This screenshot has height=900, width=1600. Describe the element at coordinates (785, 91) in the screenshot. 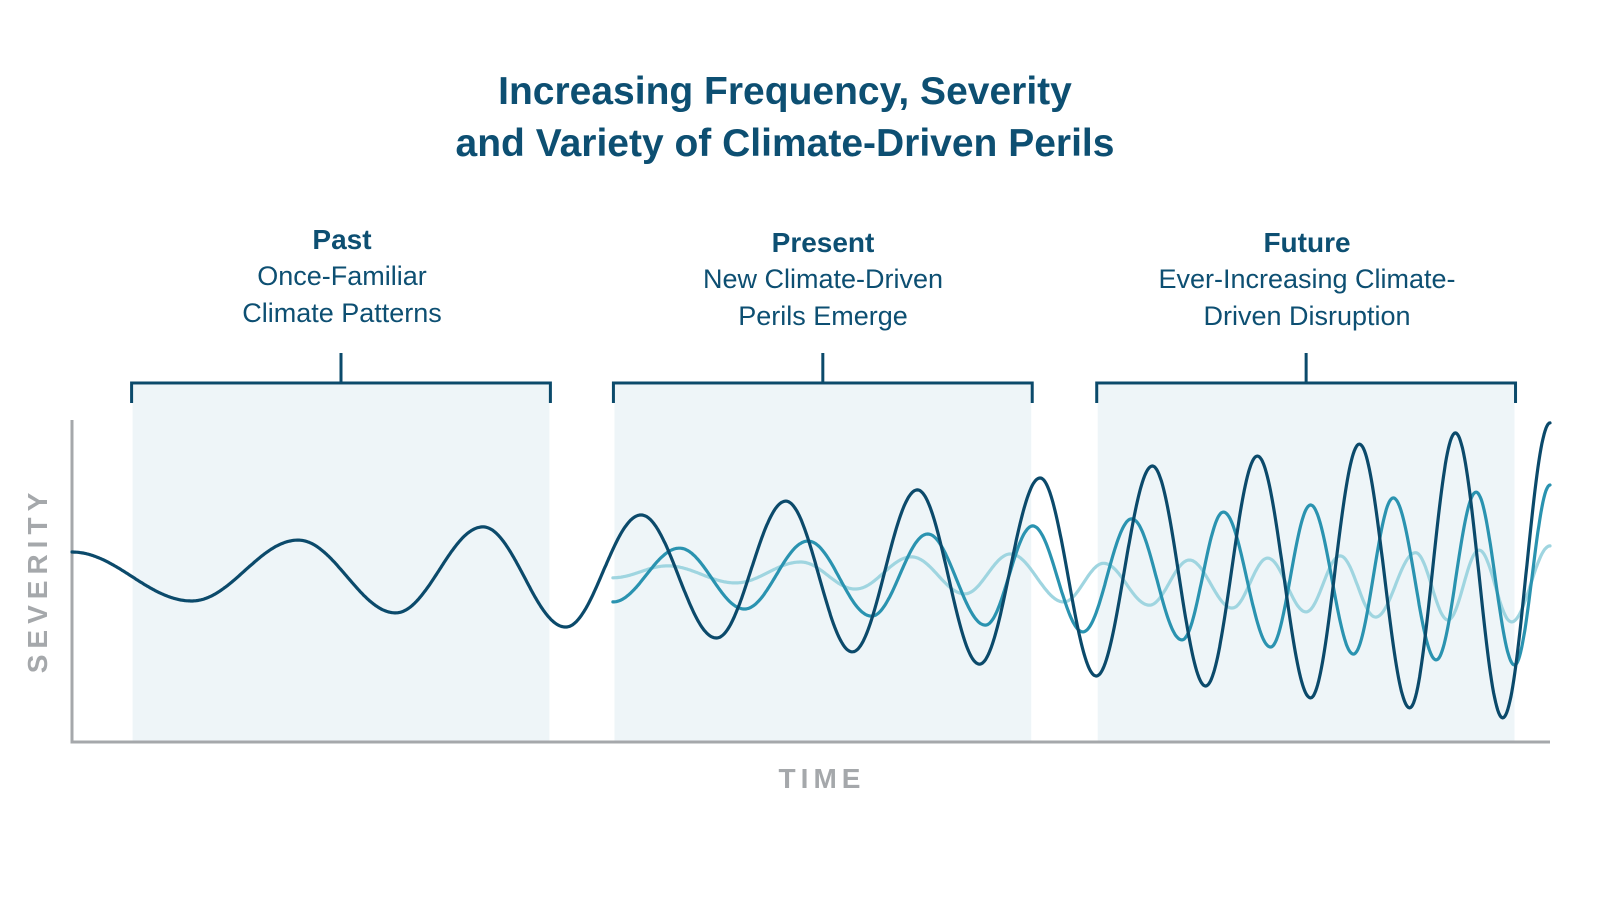

I see `title-line-1: Increasing Frequency, Severity` at that location.